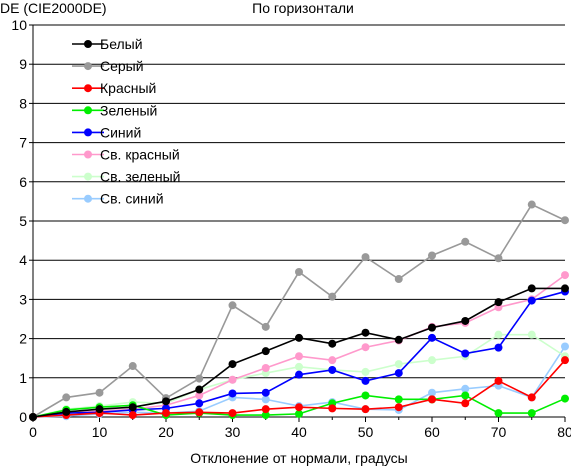 The height and width of the screenshot is (468, 571). What do you see at coordinates (499, 432) in the screenshot?
I see `x-tick-label: 70` at bounding box center [499, 432].